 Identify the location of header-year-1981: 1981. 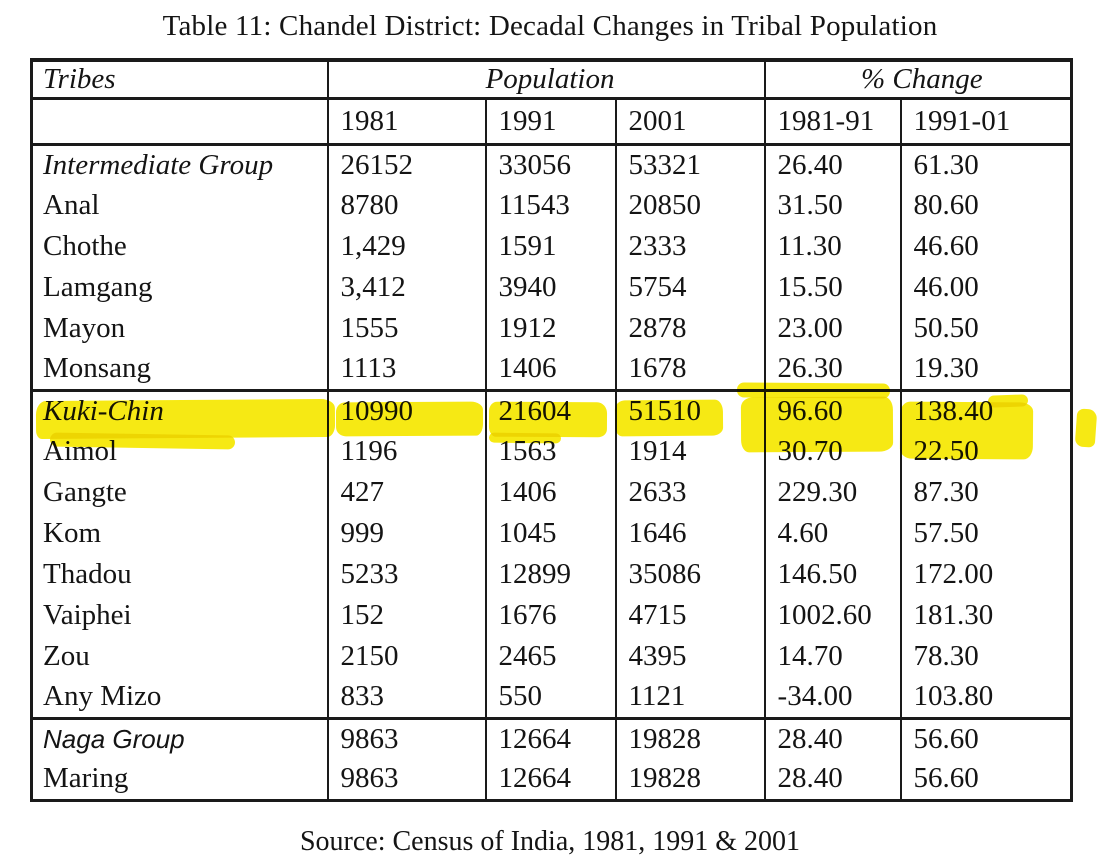
(406, 122).